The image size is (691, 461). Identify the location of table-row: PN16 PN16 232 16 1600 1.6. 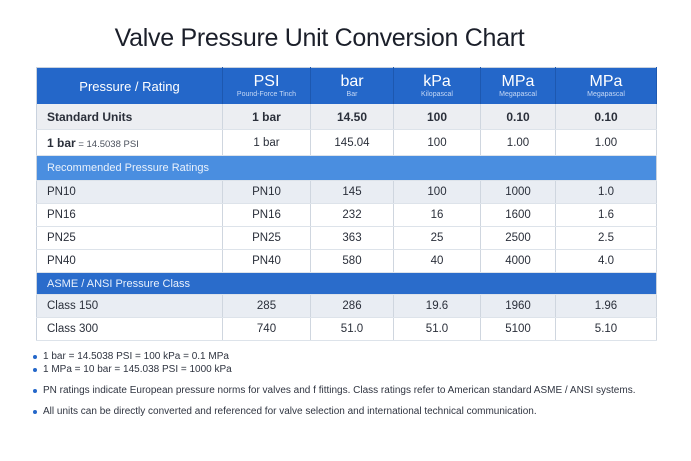
(346, 215).